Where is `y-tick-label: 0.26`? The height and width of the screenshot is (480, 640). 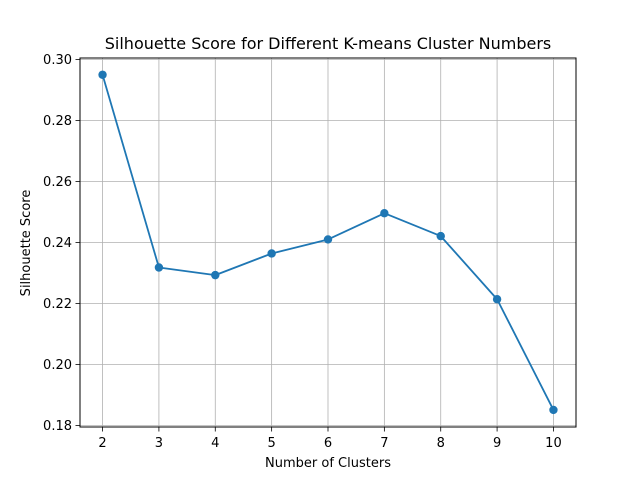 y-tick-label: 0.26 is located at coordinates (57, 182).